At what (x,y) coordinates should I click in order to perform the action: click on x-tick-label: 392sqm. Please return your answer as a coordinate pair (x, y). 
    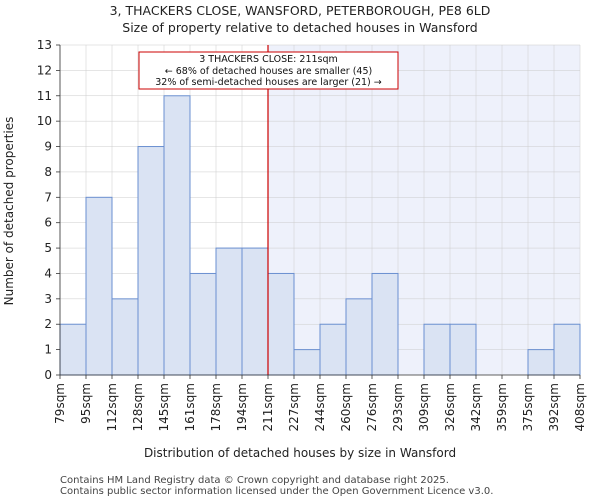
    Looking at the image, I should click on (554, 407).